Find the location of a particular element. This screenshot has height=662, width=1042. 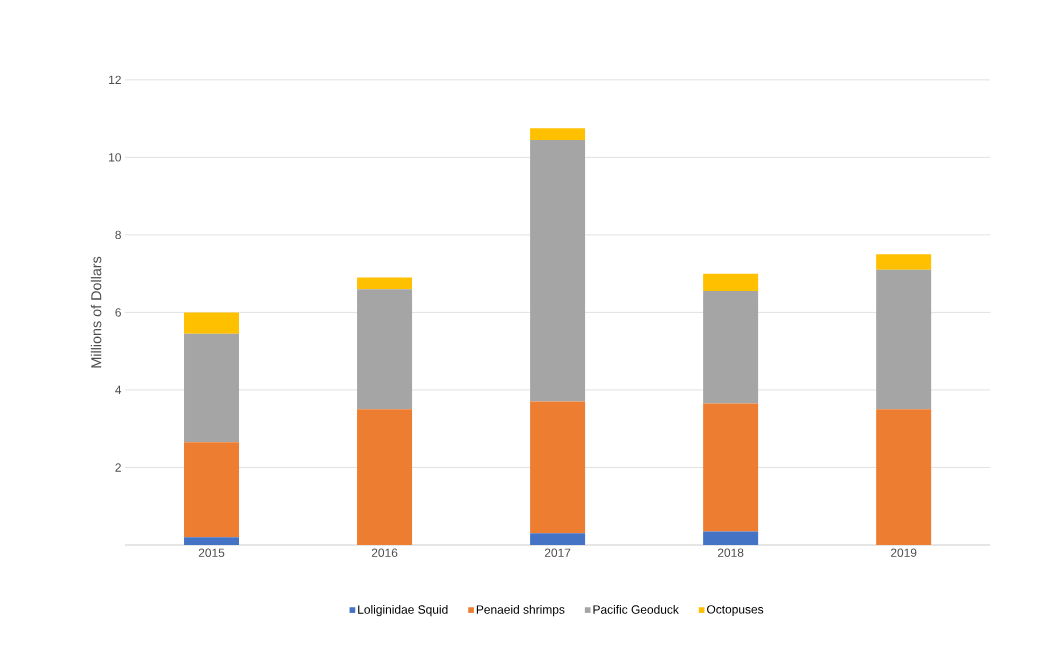

legend-label: Pacific Geoduck is located at coordinates (636, 609).